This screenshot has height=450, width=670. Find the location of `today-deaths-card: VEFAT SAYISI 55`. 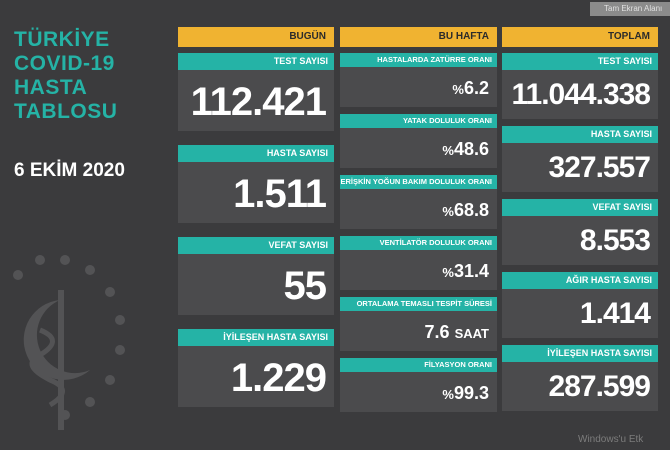

today-deaths-card: VEFAT SAYISI 55 is located at coordinates (256, 276).